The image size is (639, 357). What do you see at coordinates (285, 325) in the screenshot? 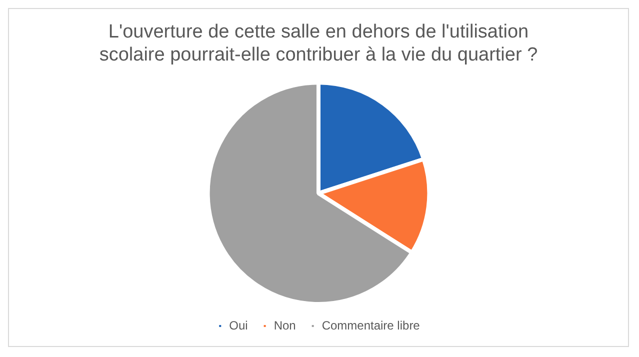
I see `legend-label: Non` at bounding box center [285, 325].